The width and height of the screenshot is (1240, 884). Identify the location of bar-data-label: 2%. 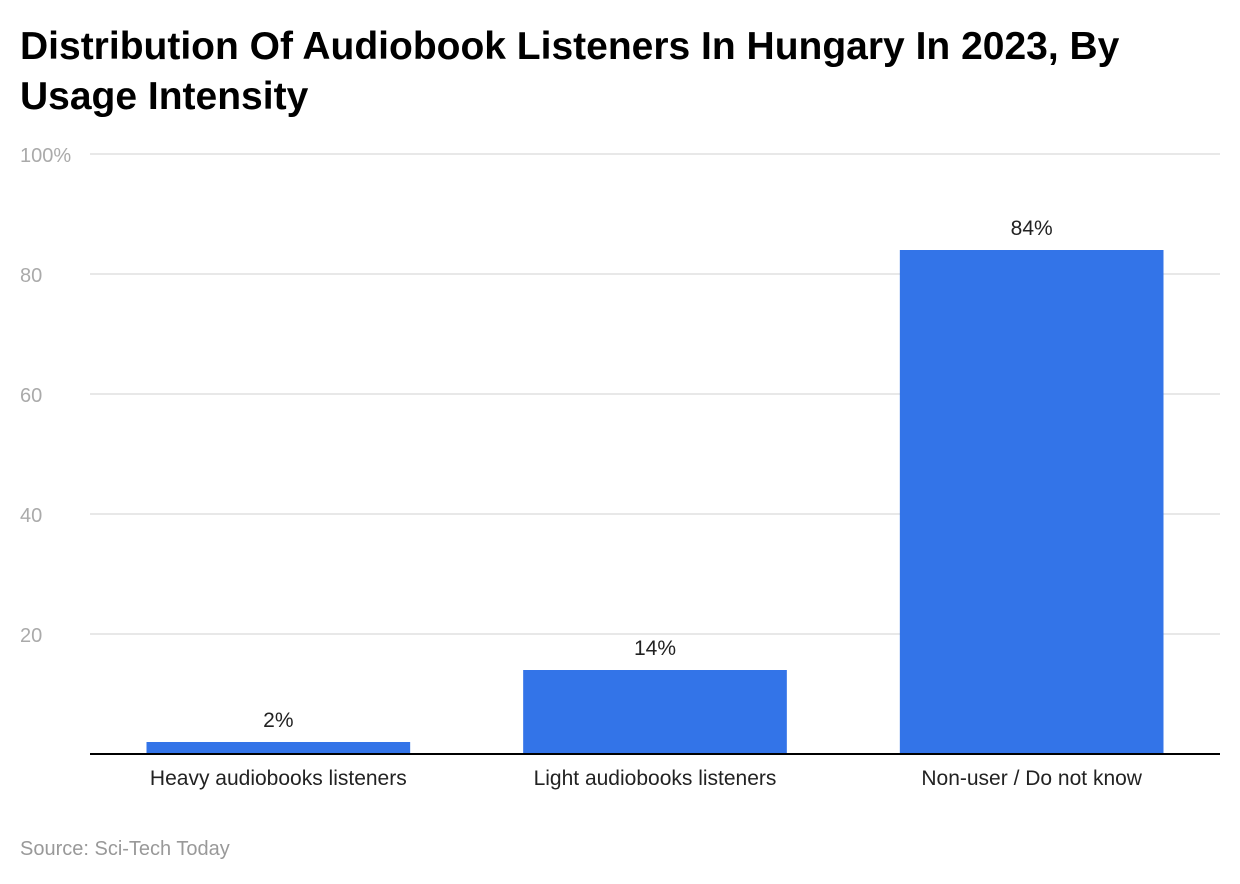
(278, 720).